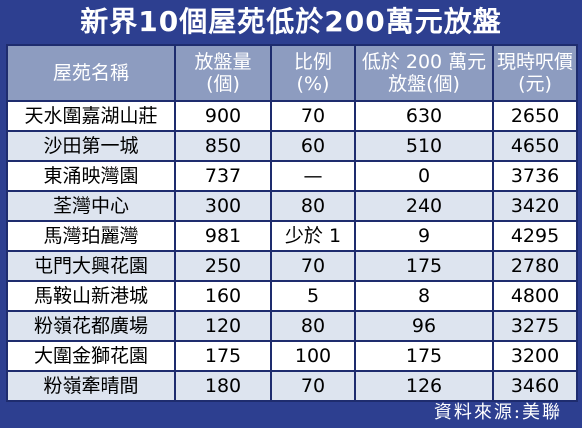 This screenshot has width=582, height=428. I want to click on header-ratio: 比例 (%), so click(313, 73).